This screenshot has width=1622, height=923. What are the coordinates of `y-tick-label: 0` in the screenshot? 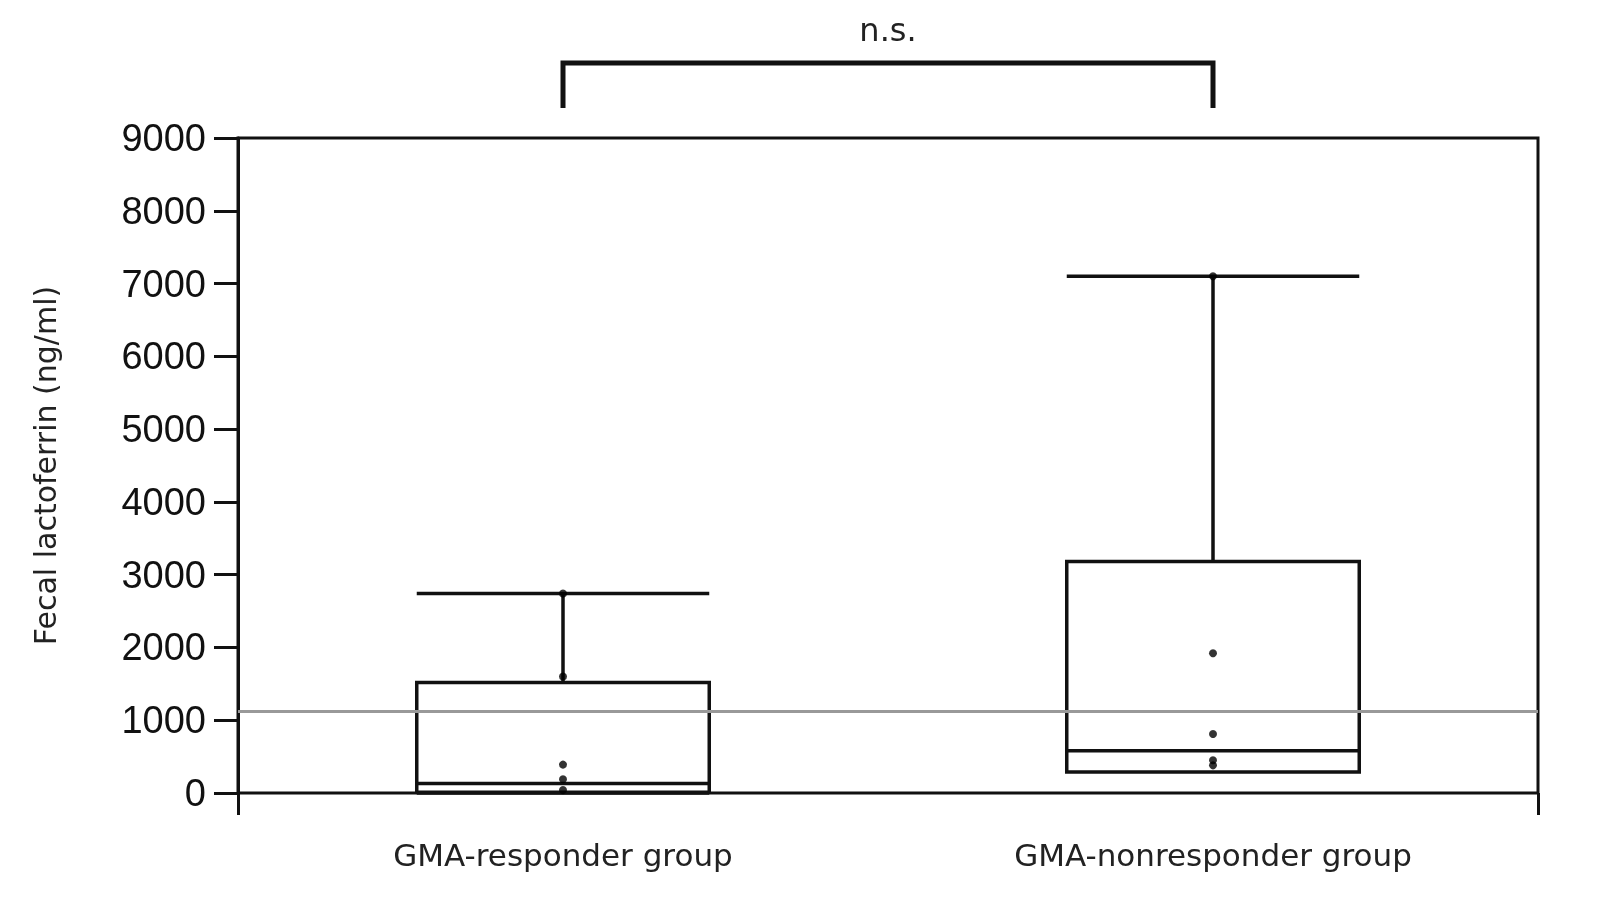 It's located at (195, 793).